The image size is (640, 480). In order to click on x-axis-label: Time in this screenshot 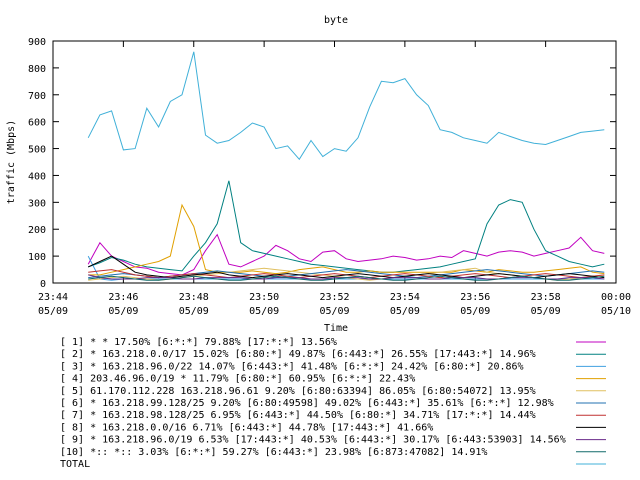, I will do `click(336, 328)`.